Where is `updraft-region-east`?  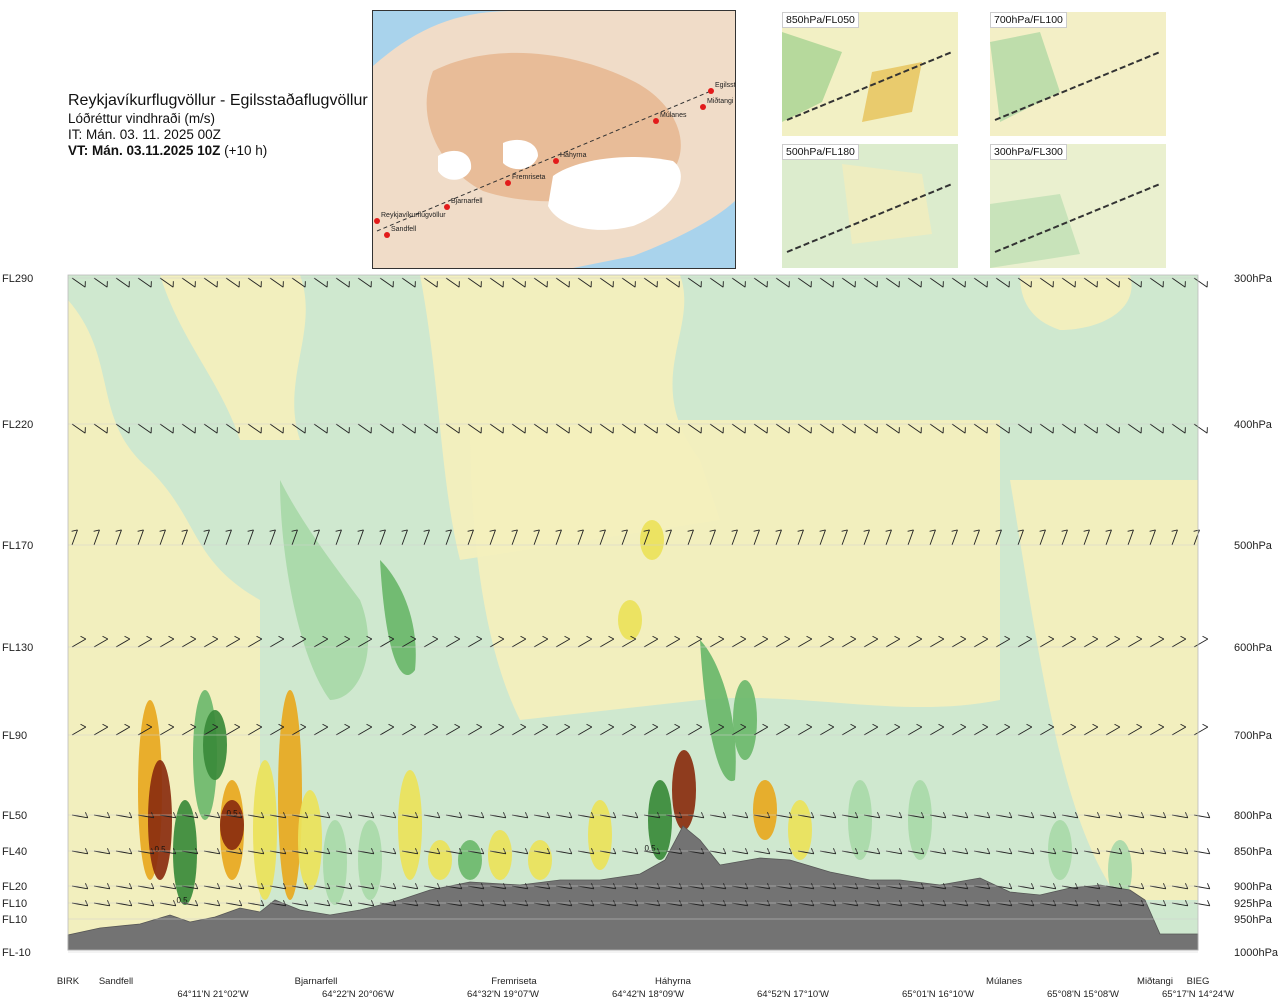
updraft-region-east is located at coordinates (1104, 690).